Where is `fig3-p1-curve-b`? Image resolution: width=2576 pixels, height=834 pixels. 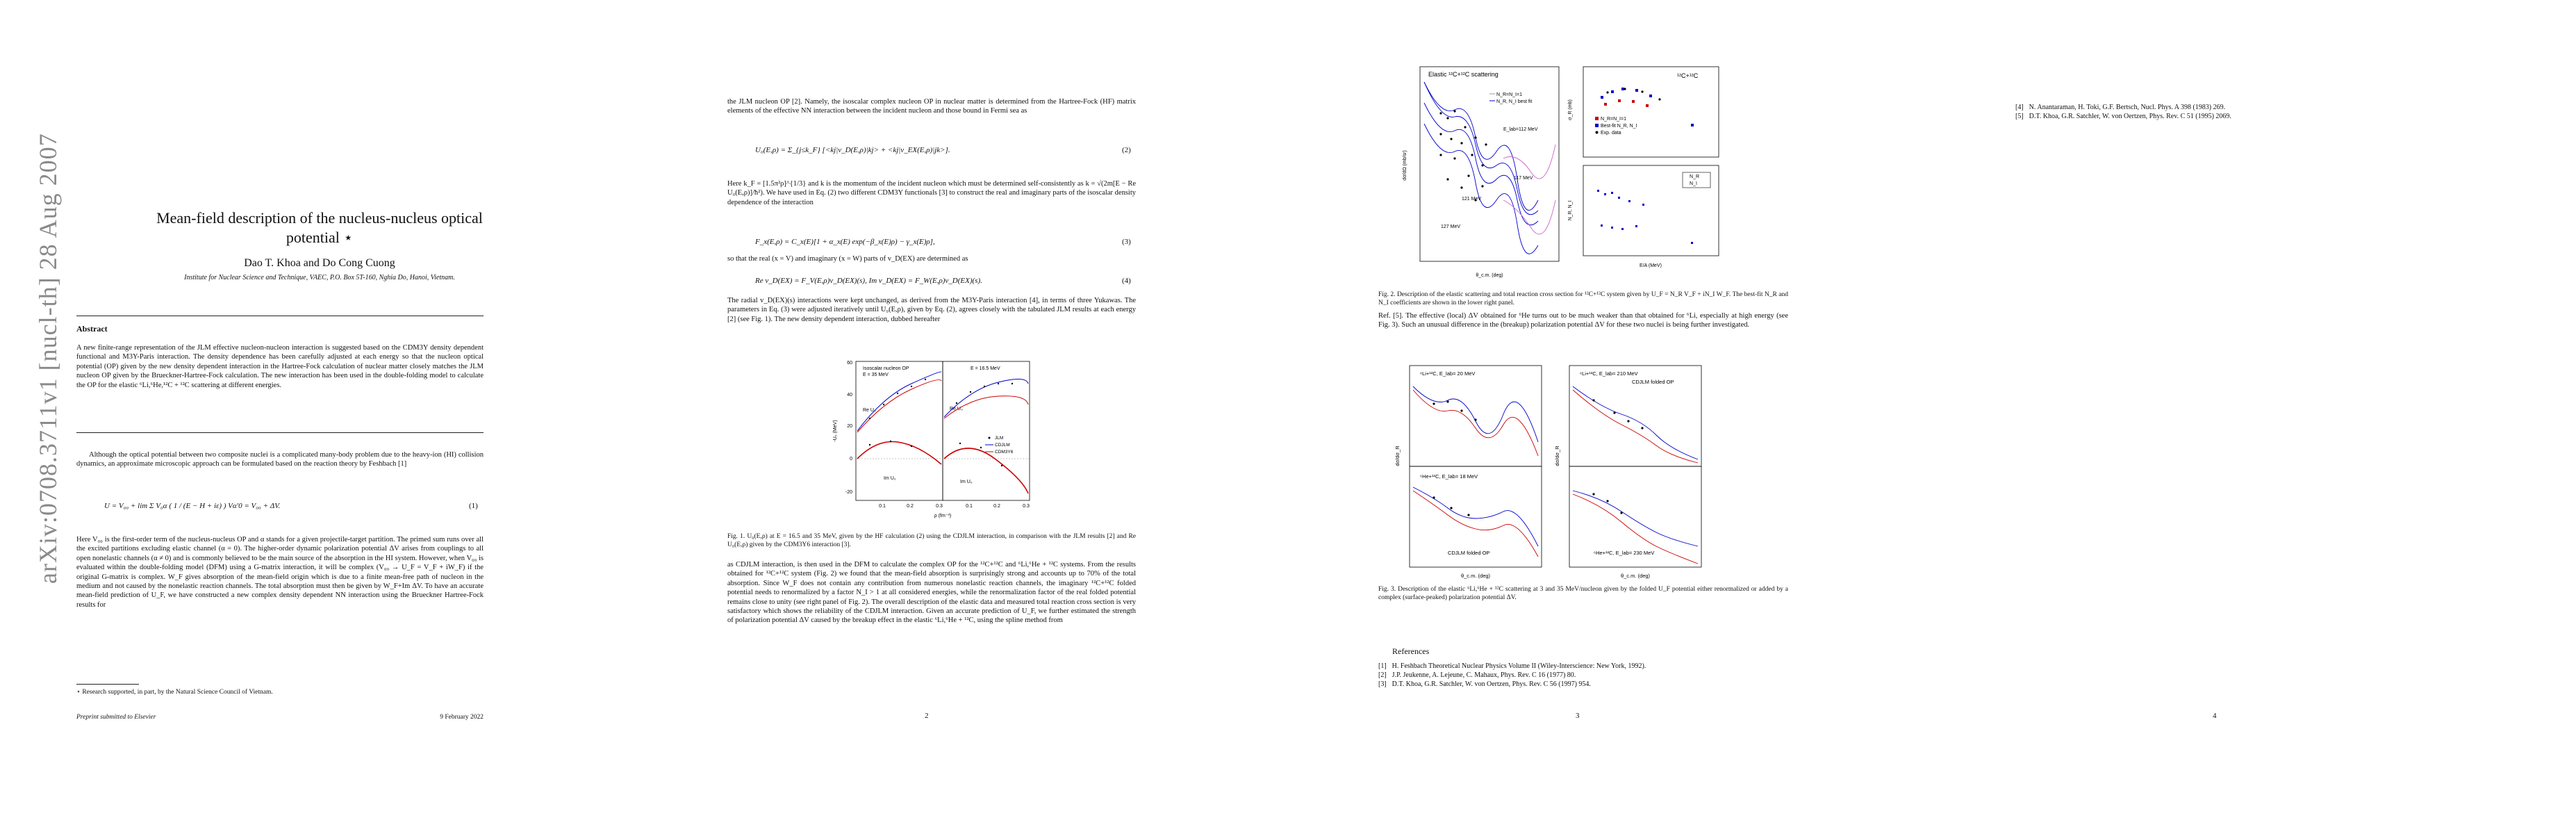
fig3-p1-curve-b is located at coordinates (1475, 423).